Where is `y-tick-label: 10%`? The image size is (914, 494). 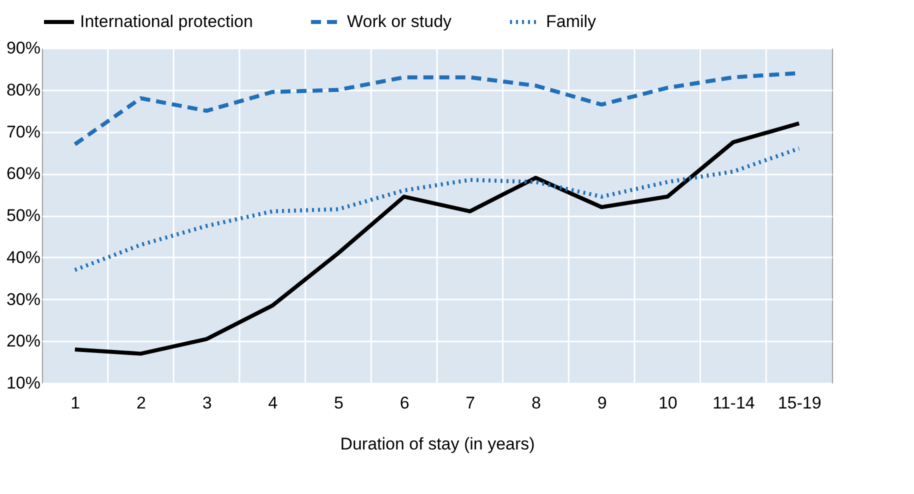
y-tick-label: 10% is located at coordinates (23, 383).